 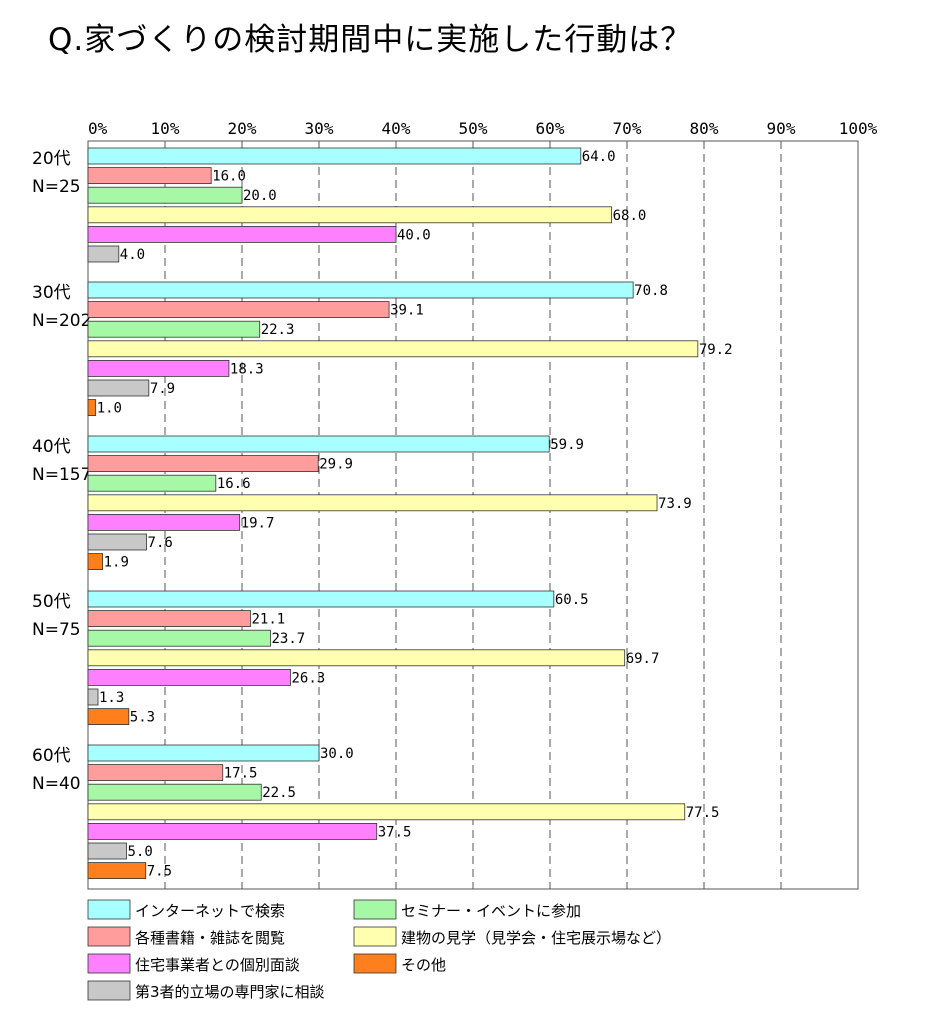 What do you see at coordinates (396, 128) in the screenshot?
I see `x-tick-label: 40%` at bounding box center [396, 128].